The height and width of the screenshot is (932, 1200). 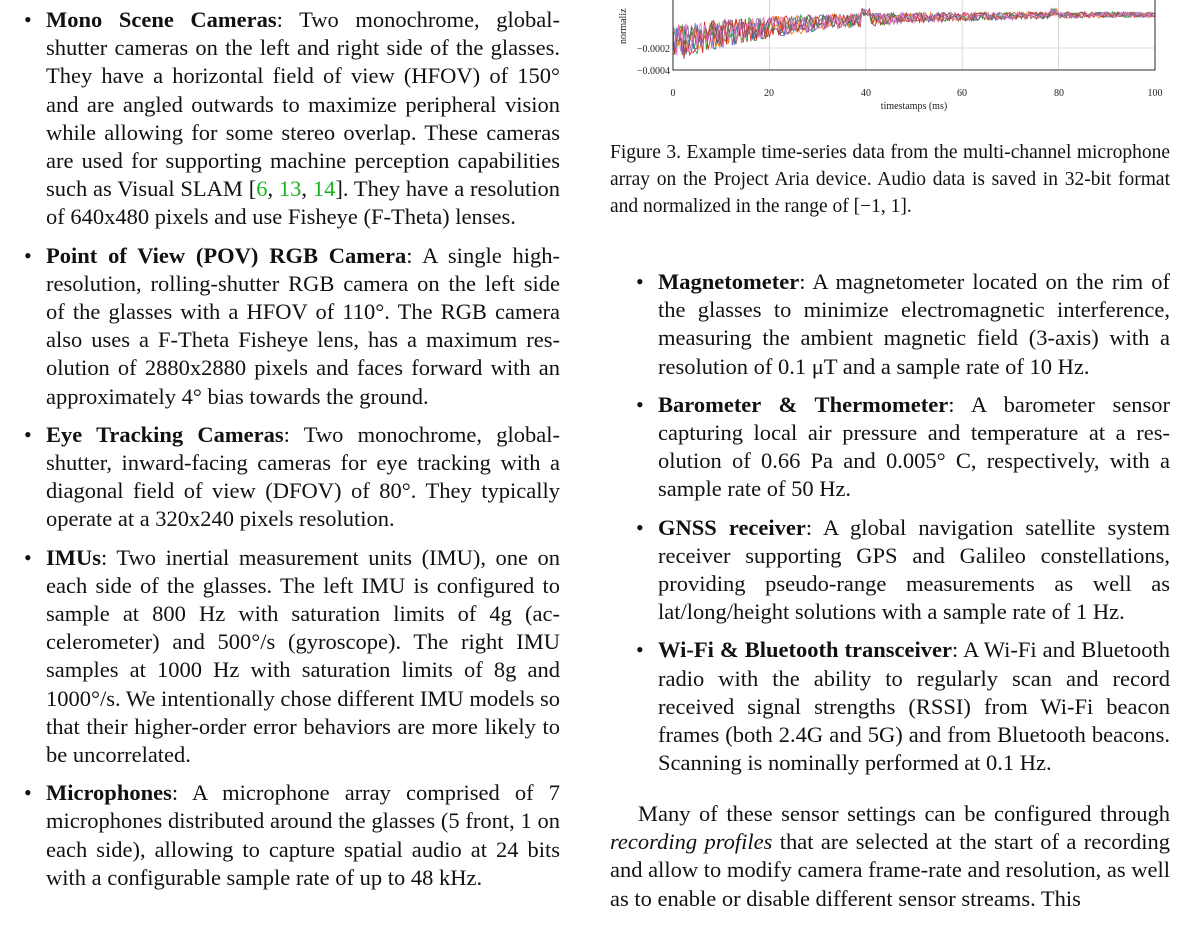 I want to click on item-term: IMUs, so click(x=73, y=557).